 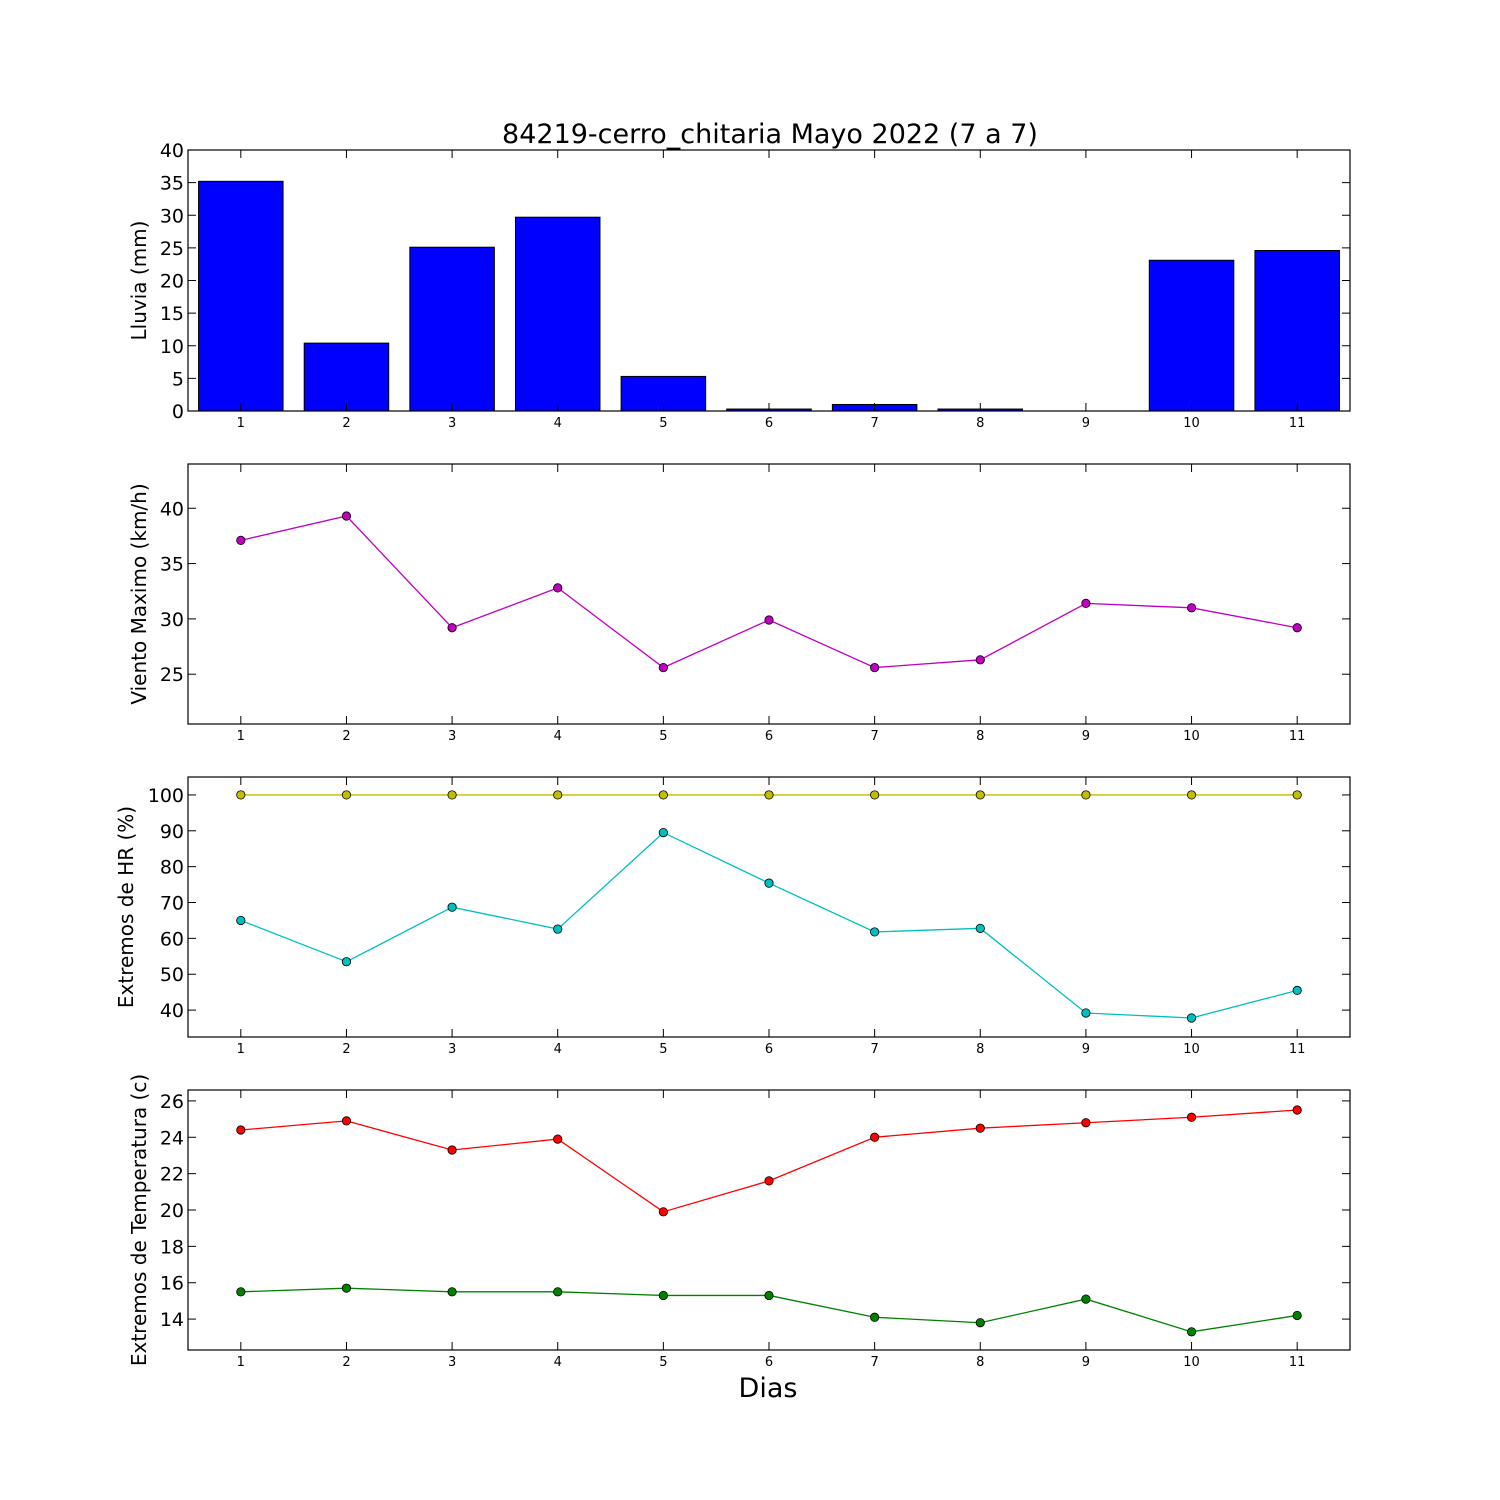 What do you see at coordinates (139, 593) in the screenshot?
I see `y-axis-label: Viento Maximo (km/h)` at bounding box center [139, 593].